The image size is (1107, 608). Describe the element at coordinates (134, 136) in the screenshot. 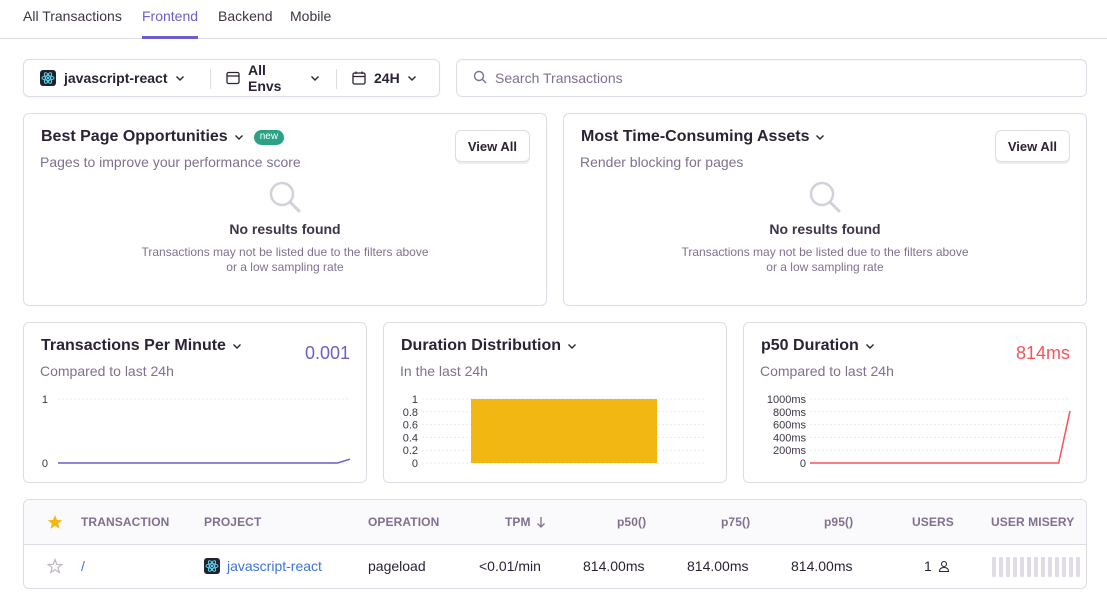

I see `card-title-label: Best Page Opportunities` at that location.